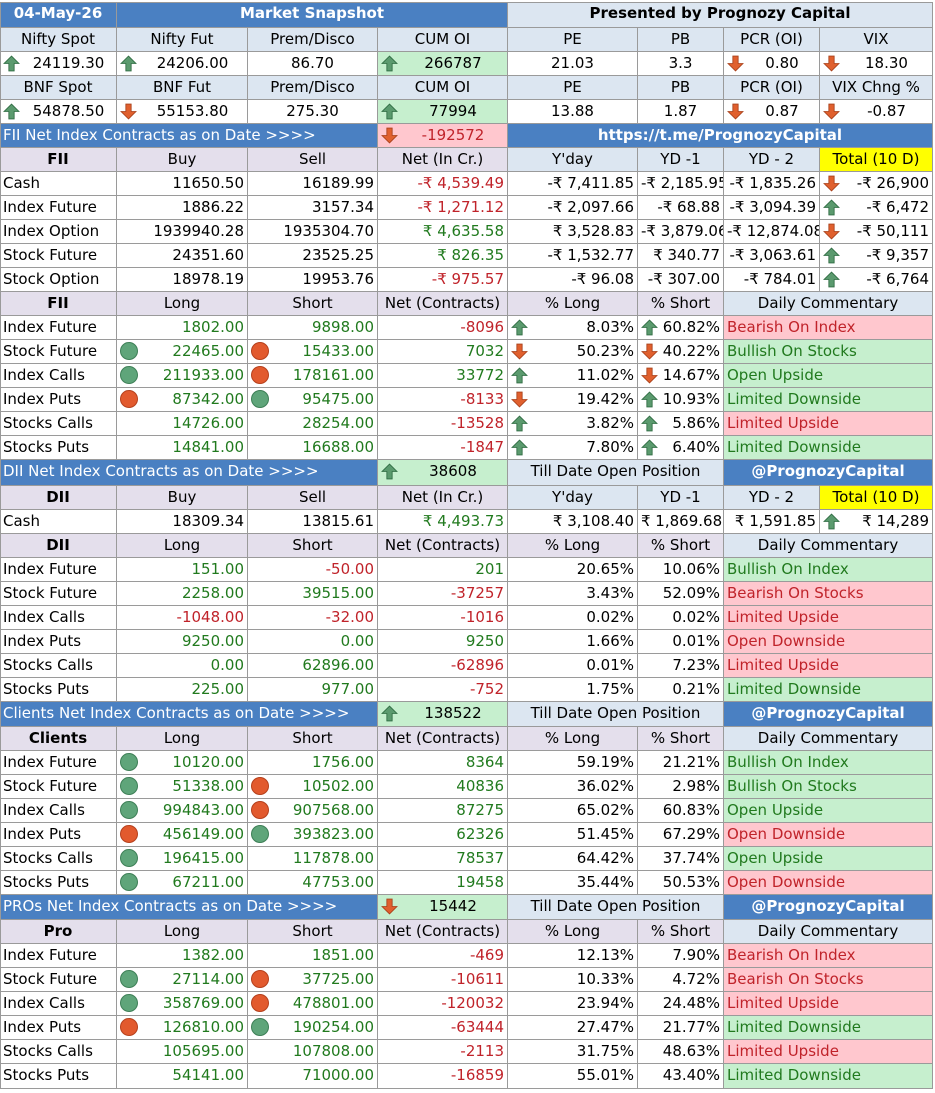  I want to click on clients-pos-header: % Short, so click(681, 739).